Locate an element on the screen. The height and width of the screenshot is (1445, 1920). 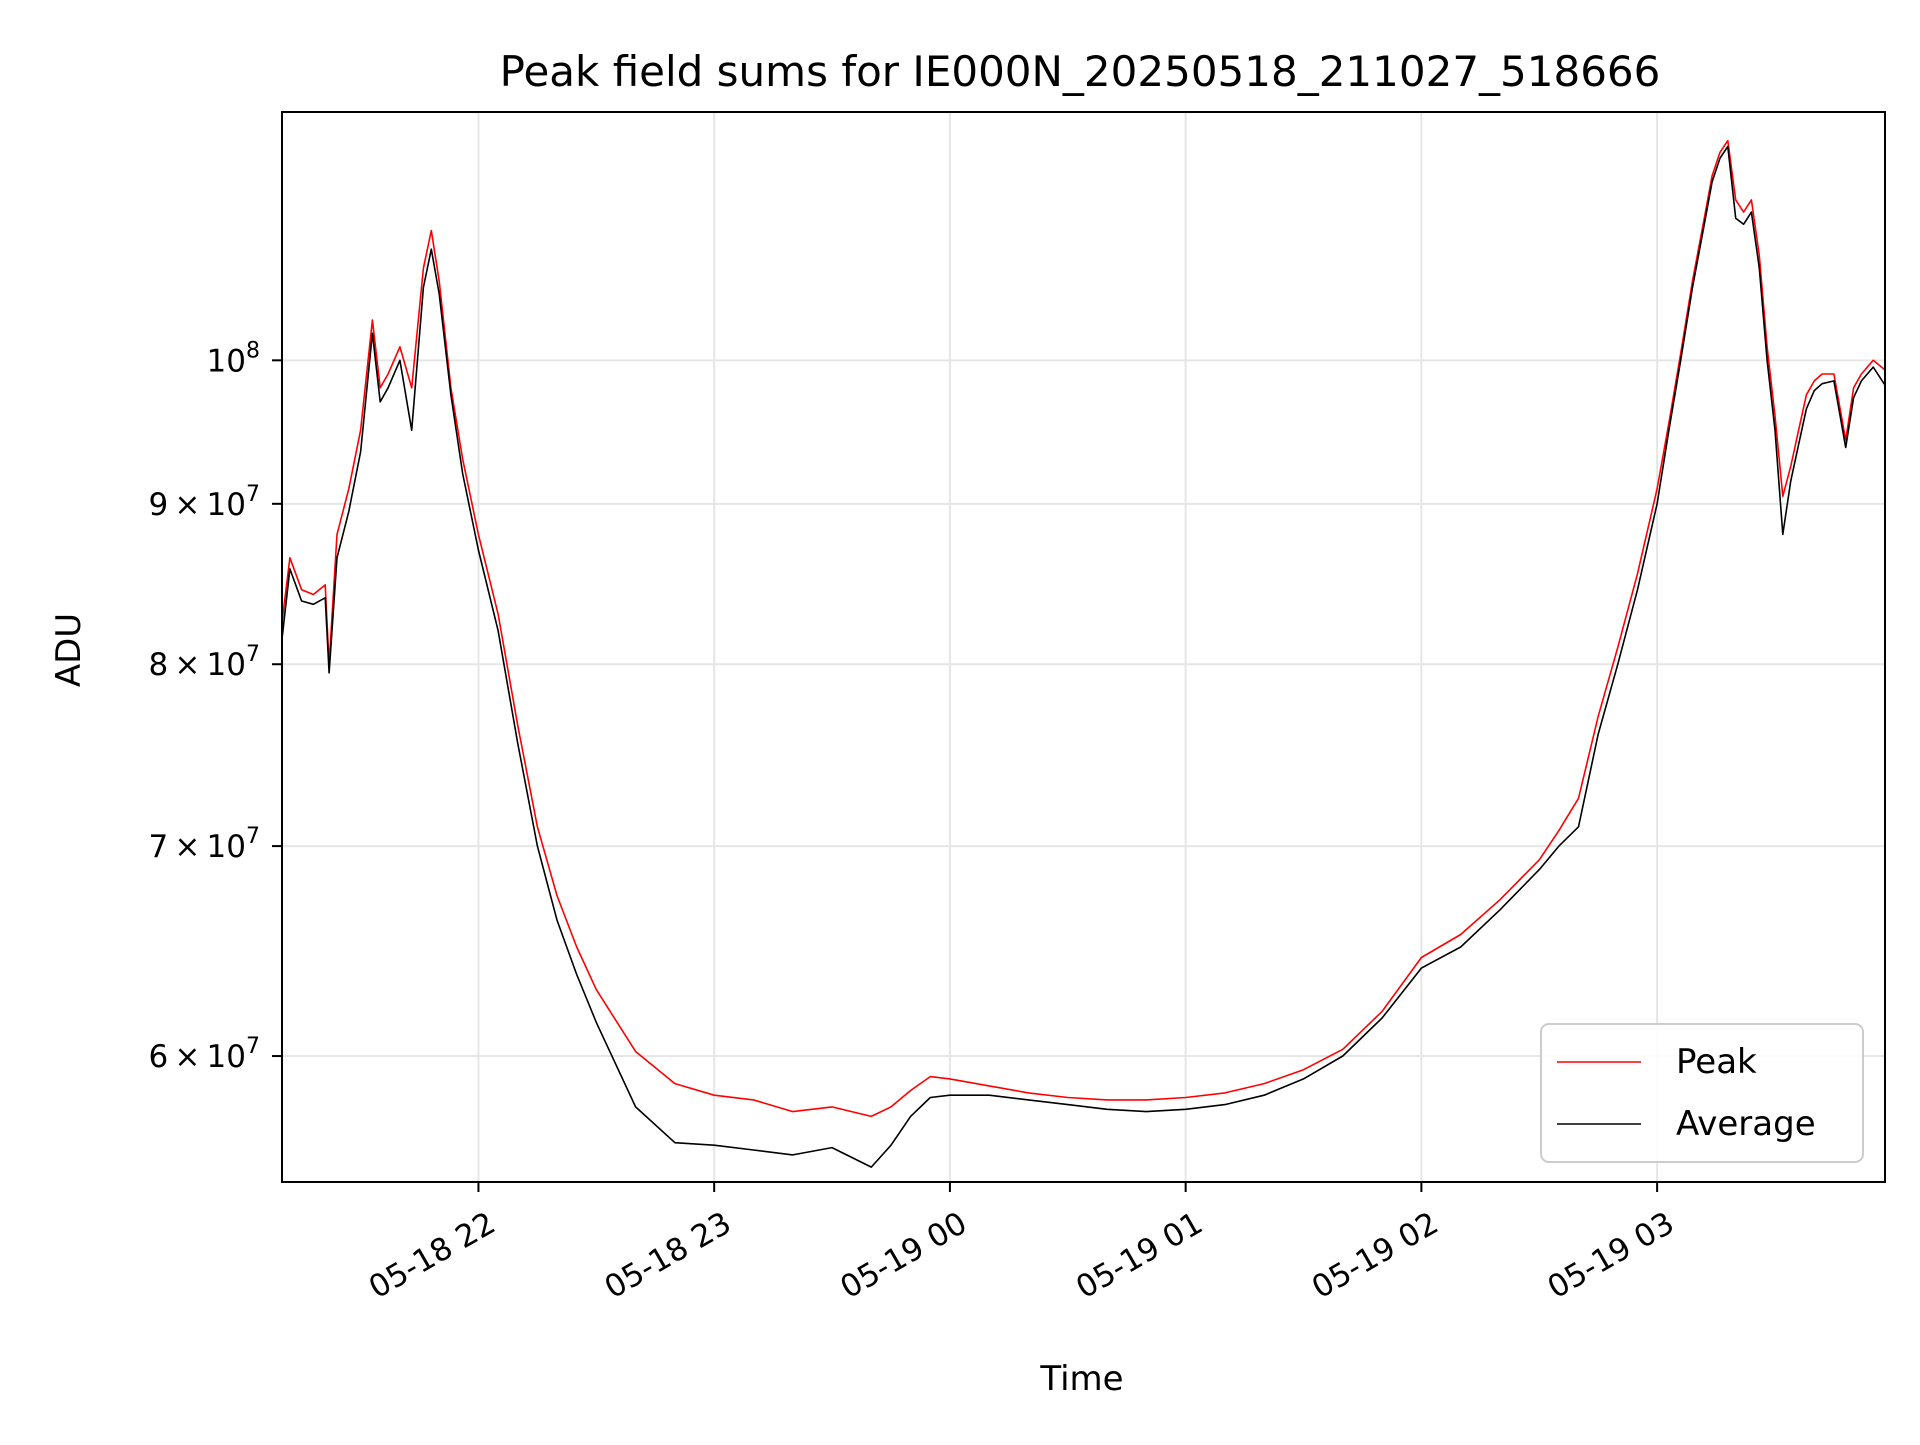
legend-box is located at coordinates (1702, 1093).